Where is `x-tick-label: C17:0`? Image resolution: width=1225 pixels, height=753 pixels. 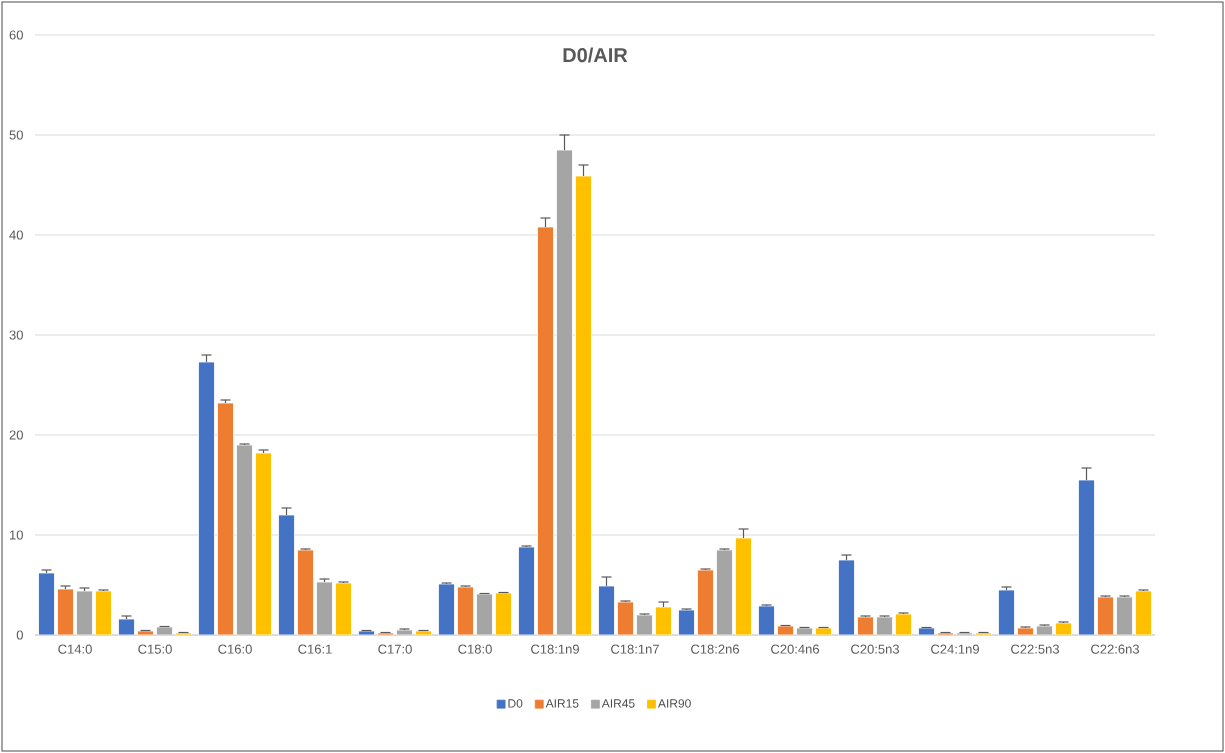
x-tick-label: C17:0 is located at coordinates (395, 649).